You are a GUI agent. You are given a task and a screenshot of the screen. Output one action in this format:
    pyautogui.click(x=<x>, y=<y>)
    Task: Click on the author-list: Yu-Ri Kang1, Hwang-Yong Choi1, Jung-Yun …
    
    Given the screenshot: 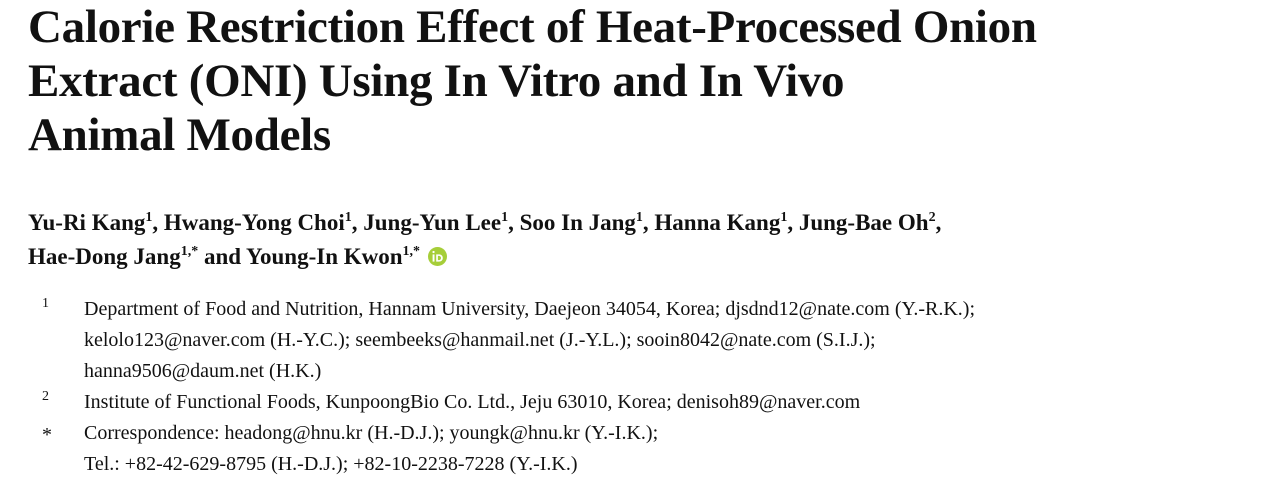 What is the action you would take?
    pyautogui.click(x=648, y=240)
    